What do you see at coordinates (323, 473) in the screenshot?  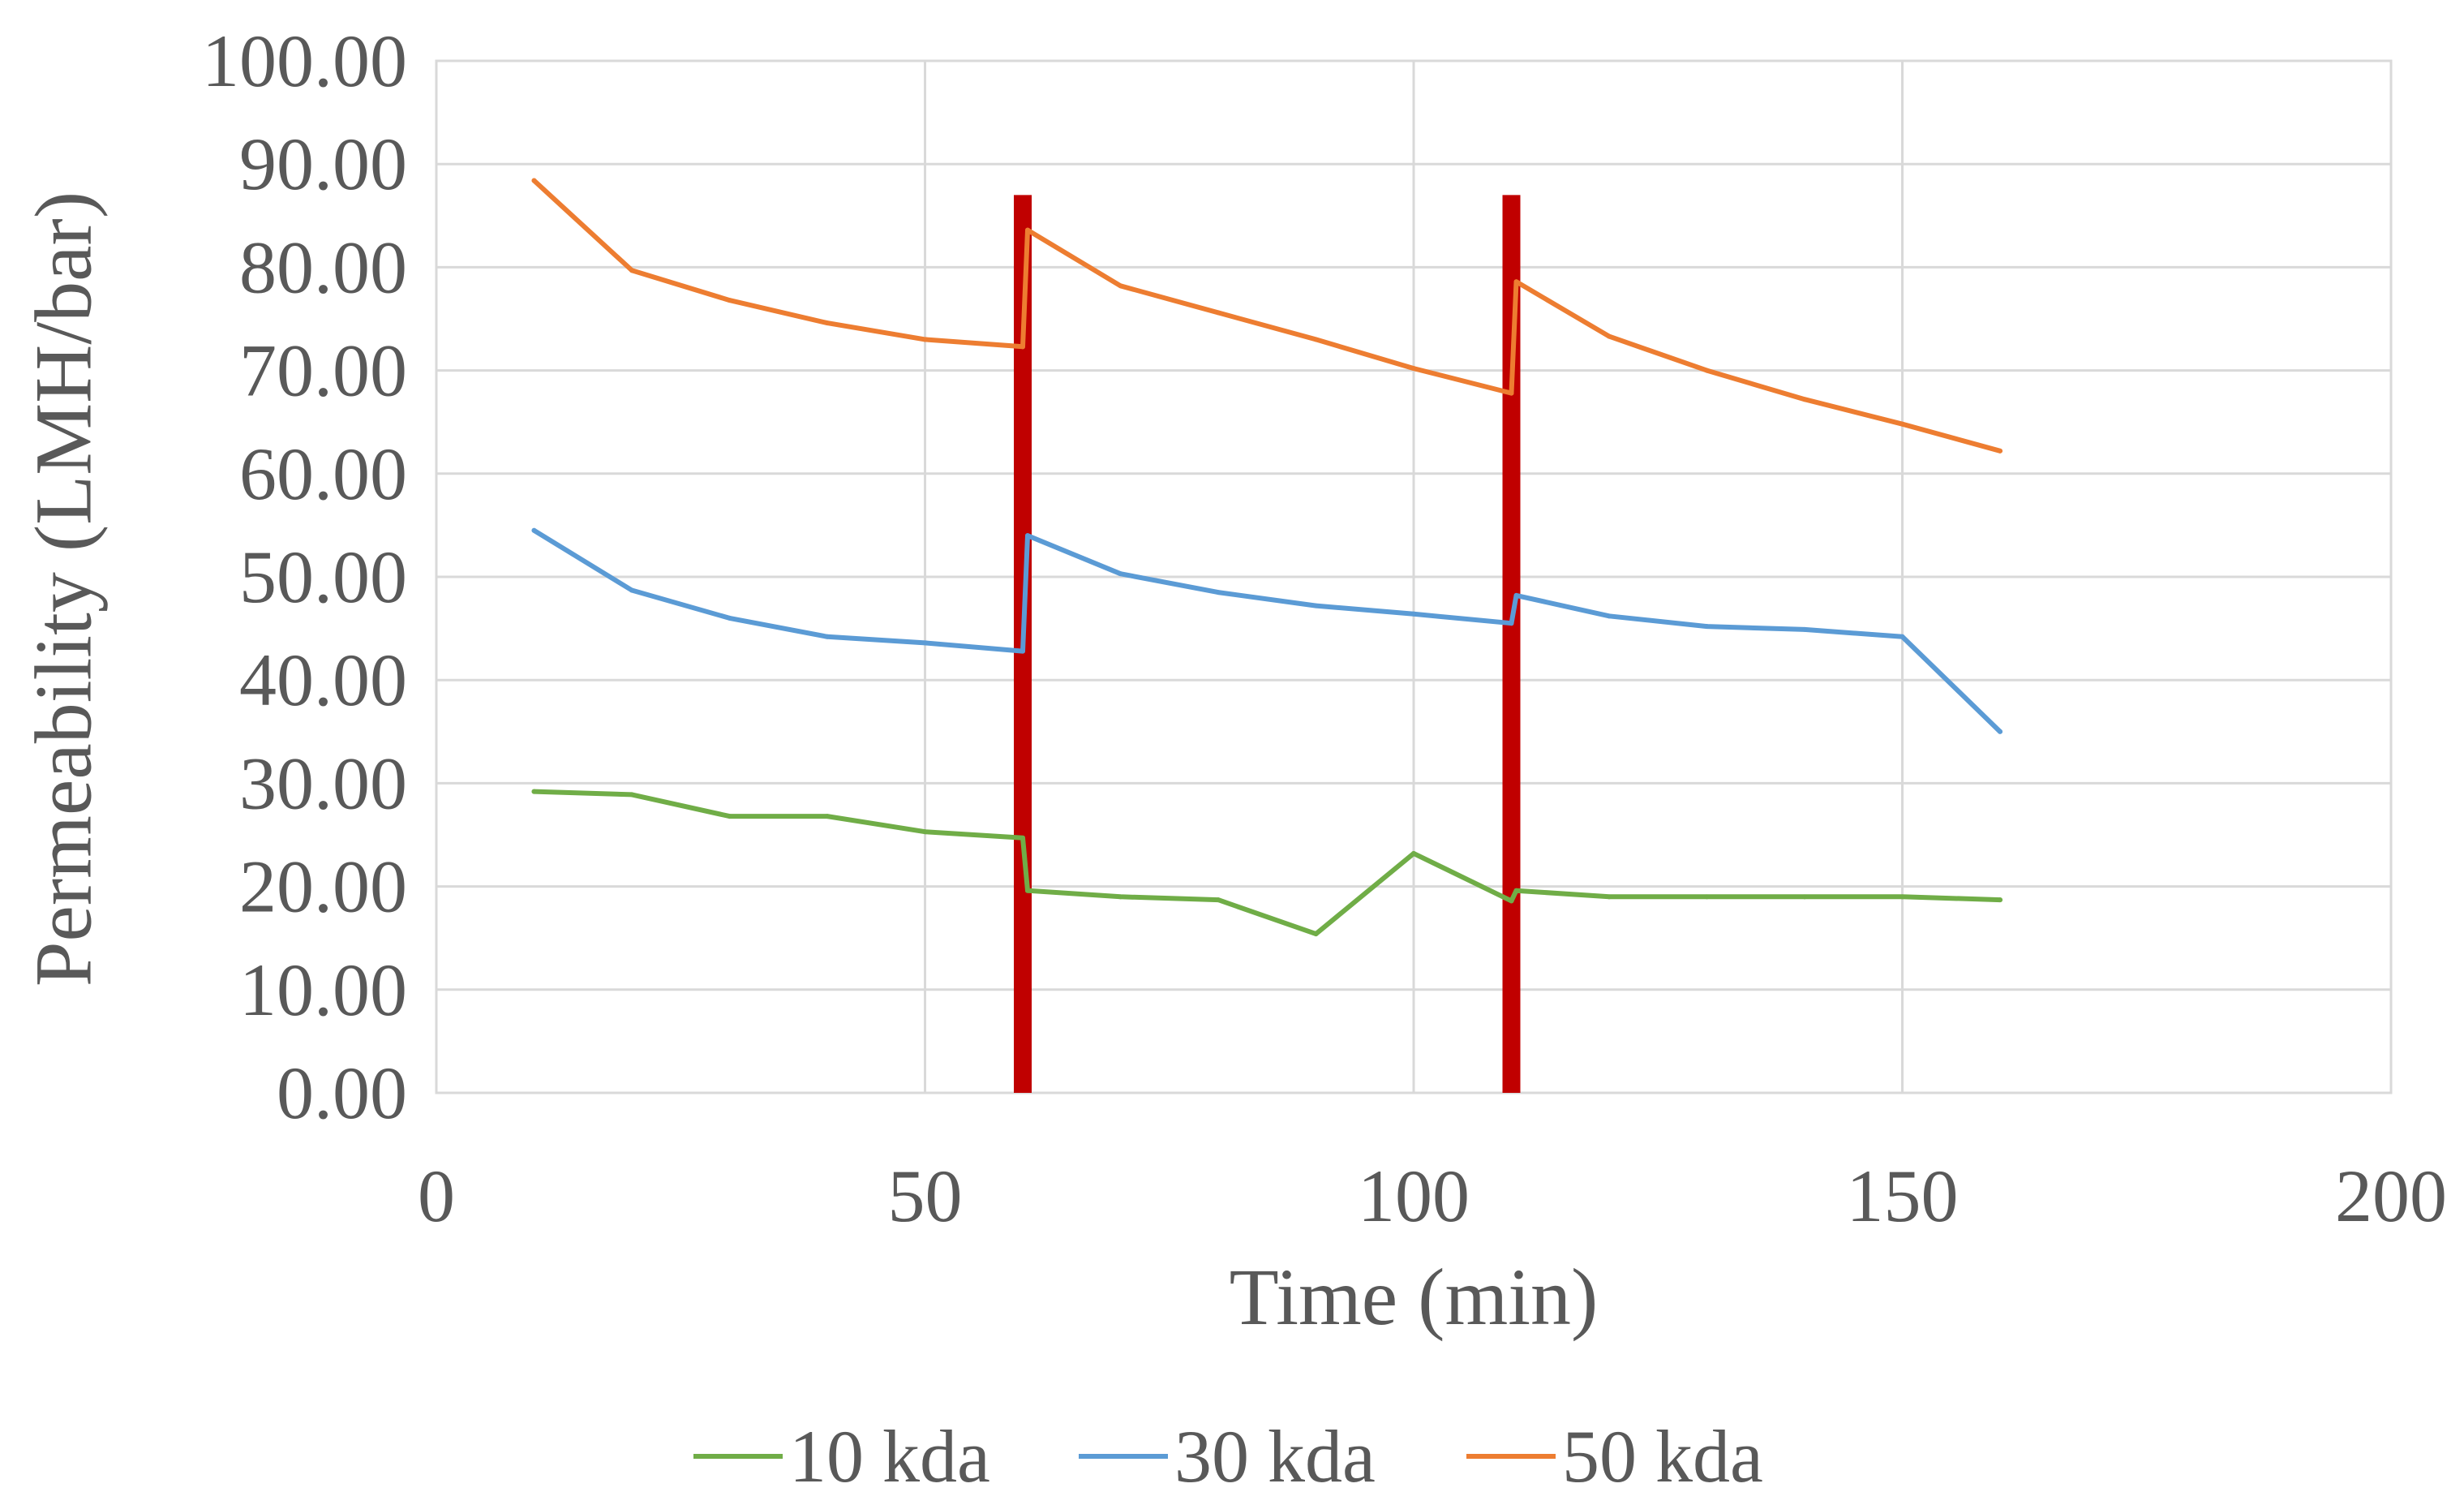 I see `y-tick-label: 60.00` at bounding box center [323, 473].